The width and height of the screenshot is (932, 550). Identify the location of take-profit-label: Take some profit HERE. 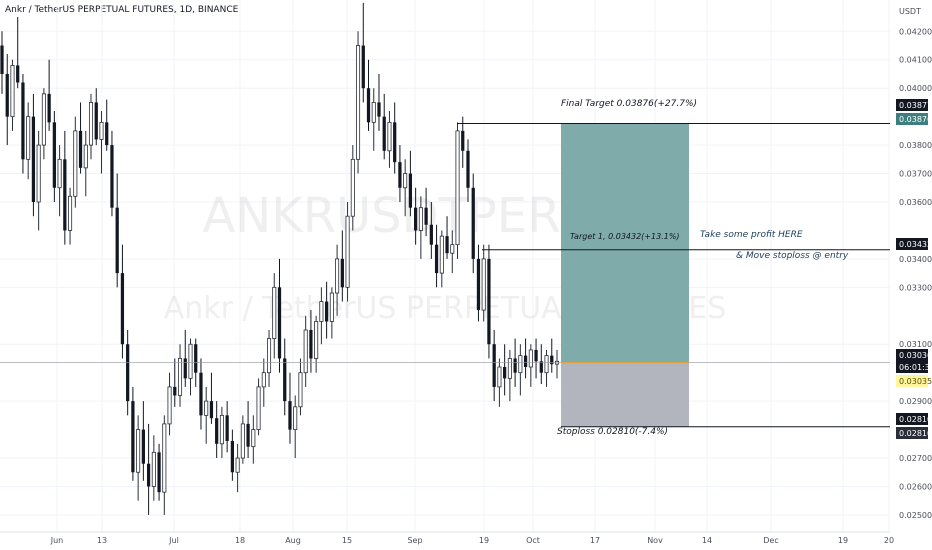
(751, 235).